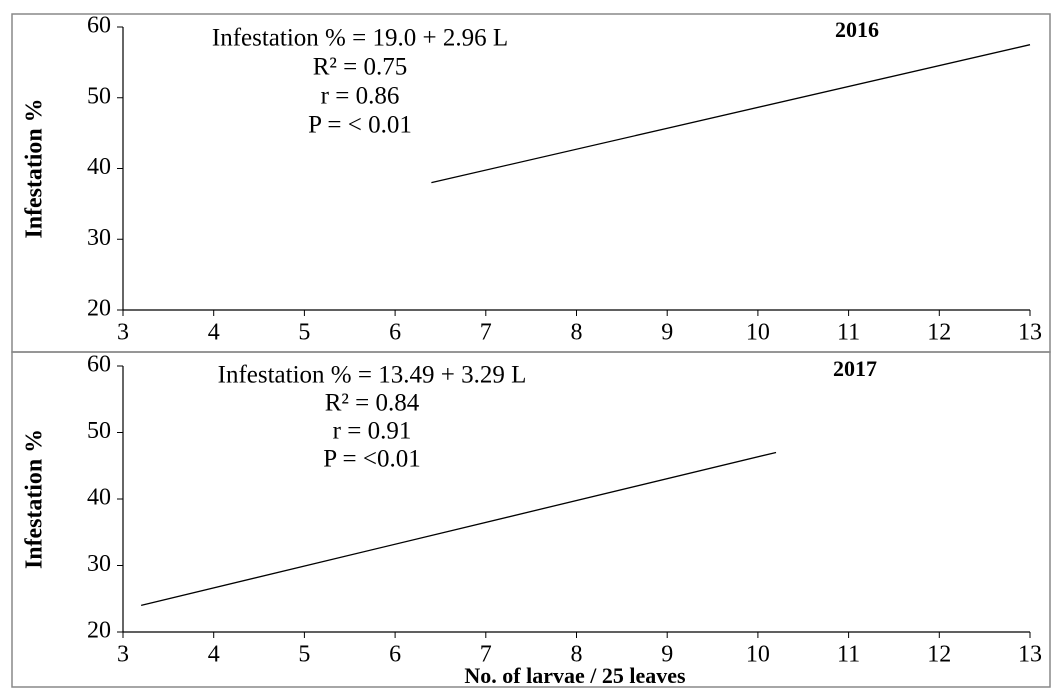 Image resolution: width=1051 pixels, height=688 pixels. Describe the element at coordinates (360, 67) in the screenshot. I see `equation-text: R² = 0.75` at that location.